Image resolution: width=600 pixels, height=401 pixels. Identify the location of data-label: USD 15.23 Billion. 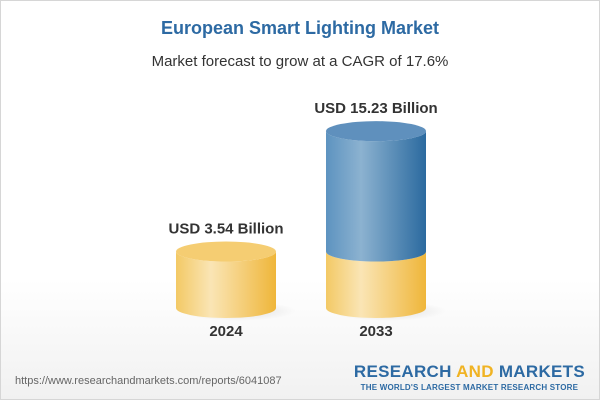
(375, 108).